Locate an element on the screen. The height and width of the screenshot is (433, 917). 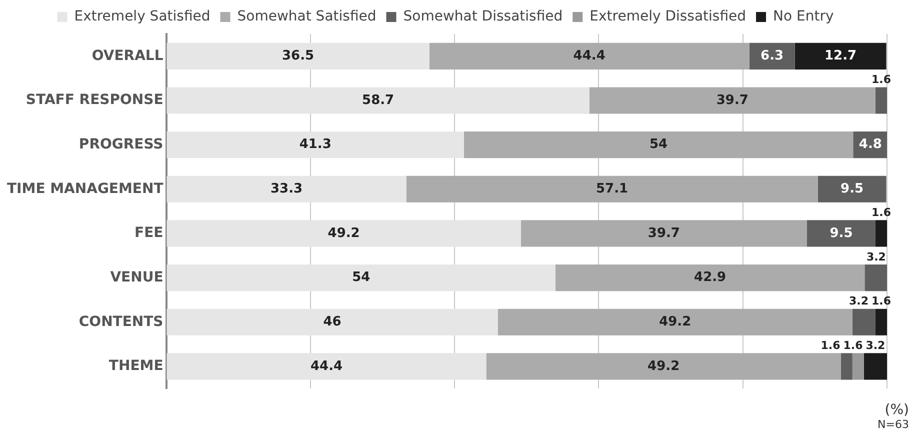
y-tick-label: OVERALL is located at coordinates (128, 56).